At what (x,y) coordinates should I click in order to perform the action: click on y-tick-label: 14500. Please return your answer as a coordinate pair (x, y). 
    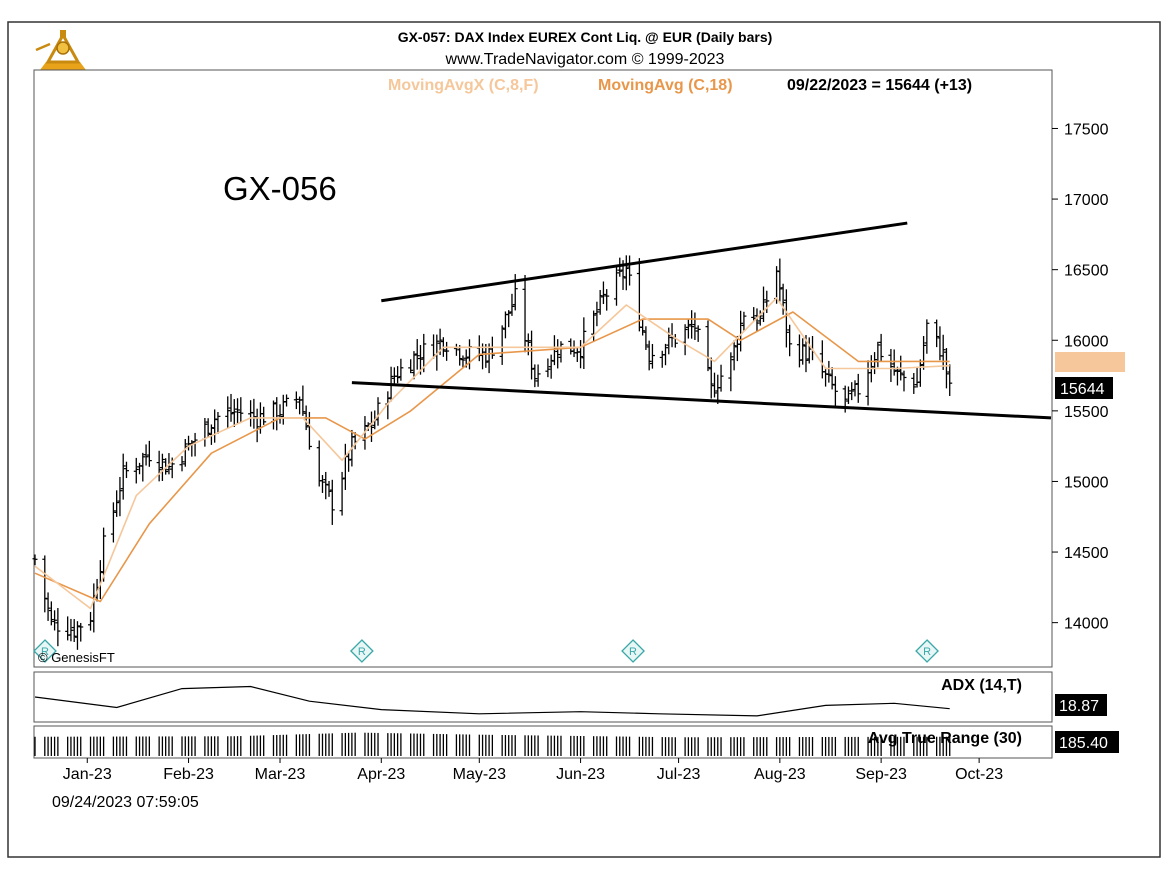
    Looking at the image, I should click on (1086, 553).